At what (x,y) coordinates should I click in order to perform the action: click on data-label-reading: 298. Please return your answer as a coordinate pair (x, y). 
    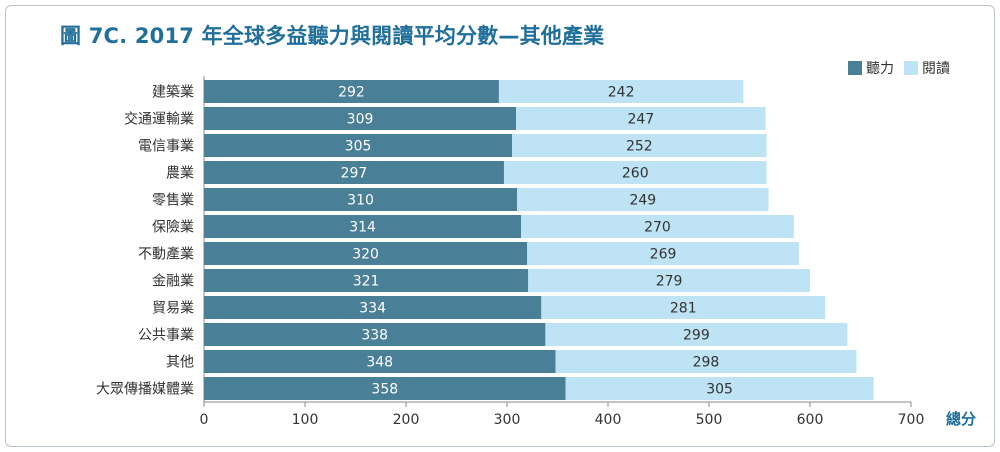
    Looking at the image, I should click on (706, 363).